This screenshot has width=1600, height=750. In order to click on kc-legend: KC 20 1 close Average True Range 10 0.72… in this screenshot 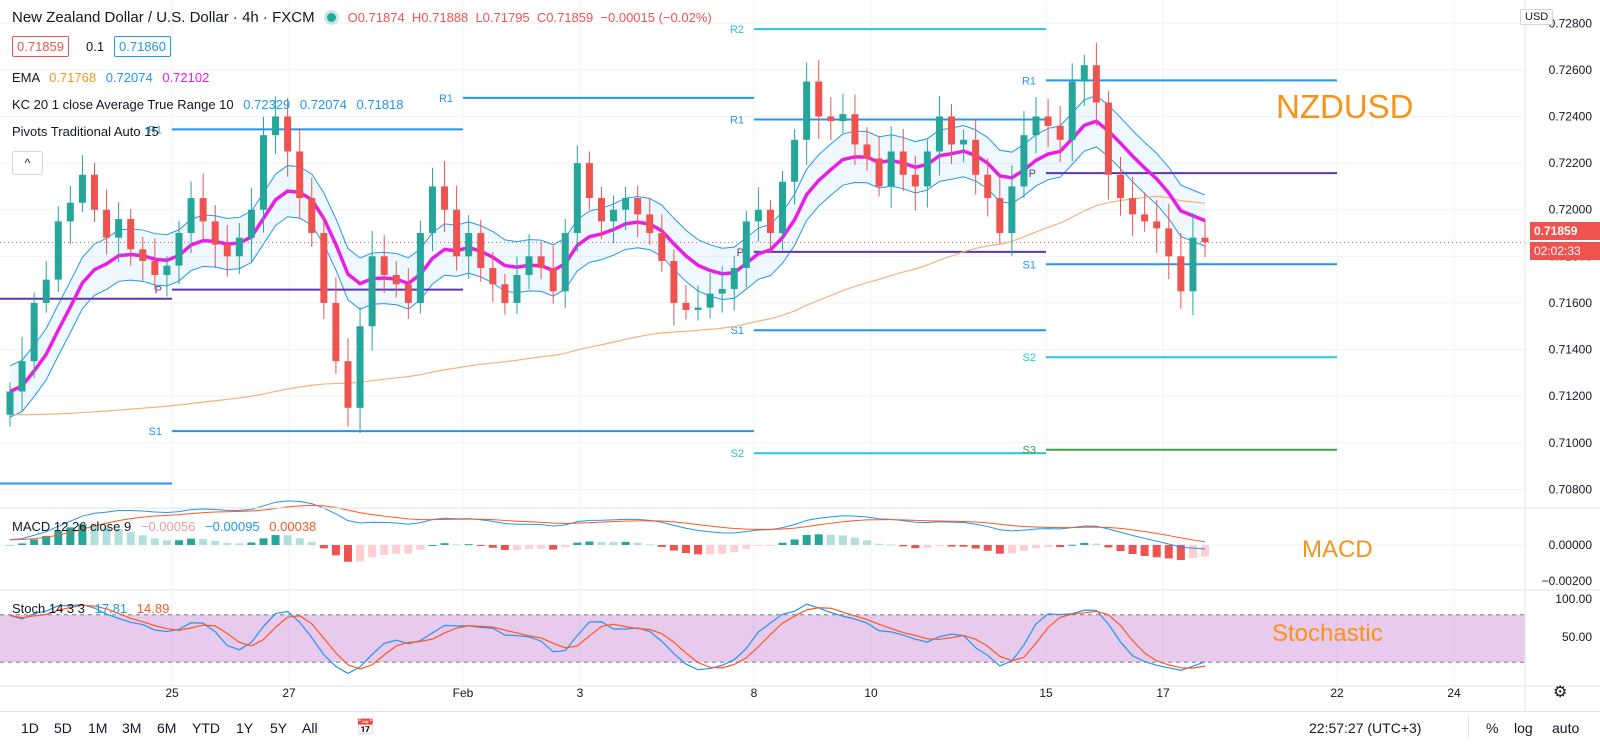, I will do `click(208, 104)`.